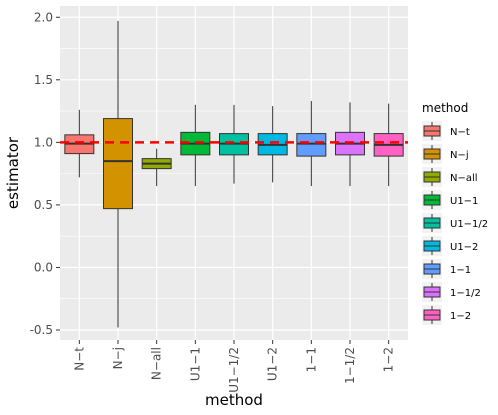 This screenshot has width=498, height=415. I want to click on x-tick-label: N−j, so click(118, 358).